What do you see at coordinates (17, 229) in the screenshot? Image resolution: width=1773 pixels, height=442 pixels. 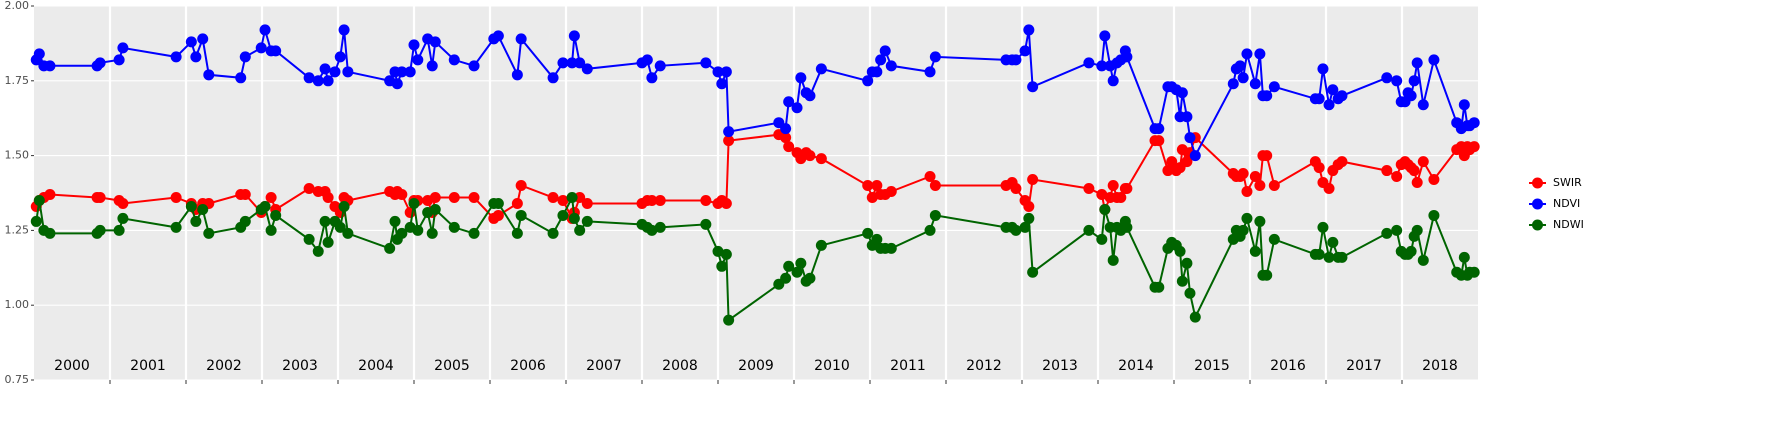 I see `y-tick-label: 1.25` at bounding box center [17, 229].